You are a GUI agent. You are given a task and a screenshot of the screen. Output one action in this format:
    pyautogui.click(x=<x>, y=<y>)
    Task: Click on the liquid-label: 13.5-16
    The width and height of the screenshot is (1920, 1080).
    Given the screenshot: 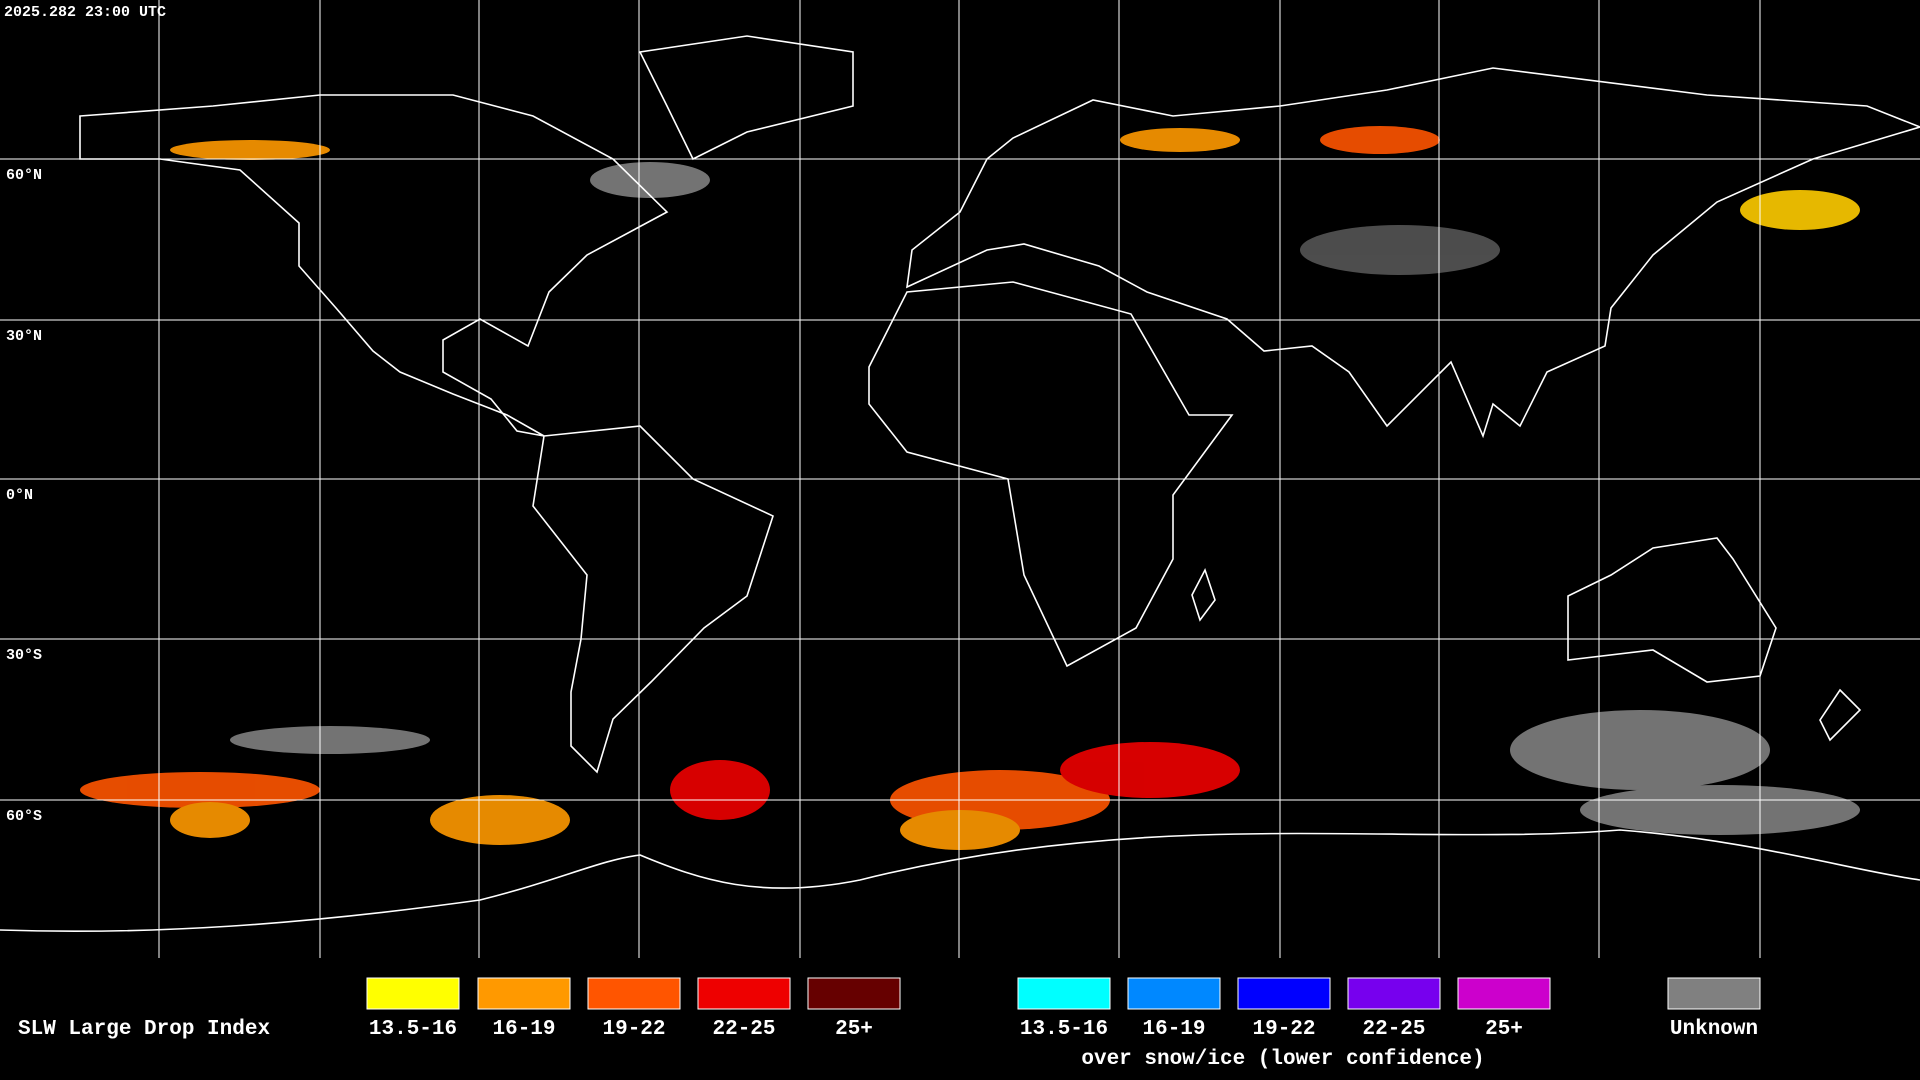 What is the action you would take?
    pyautogui.click(x=413, y=1029)
    